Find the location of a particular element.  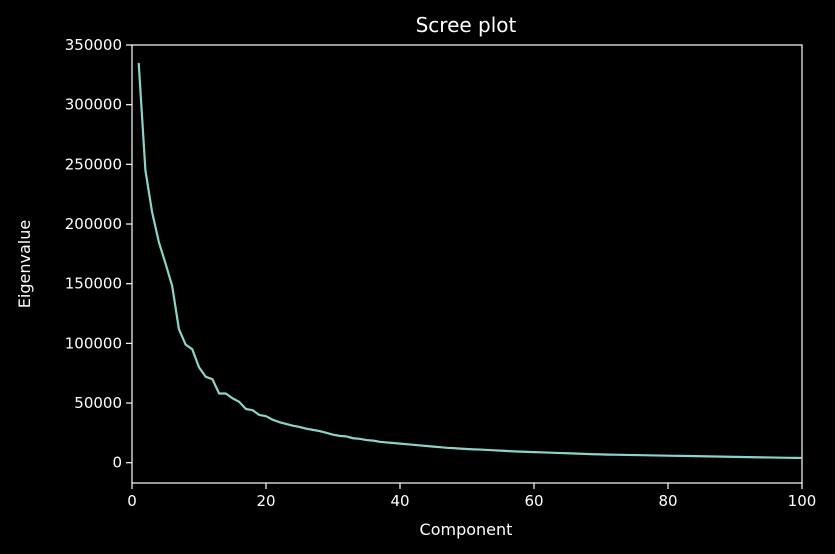

x-axis-label: Component is located at coordinates (466, 529).